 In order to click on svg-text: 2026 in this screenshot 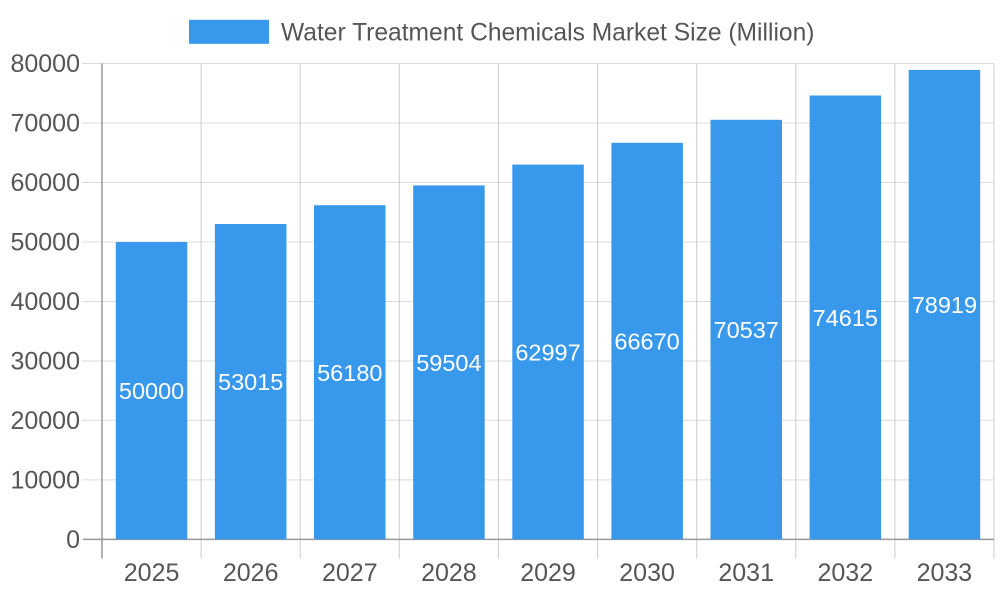, I will do `click(251, 573)`.